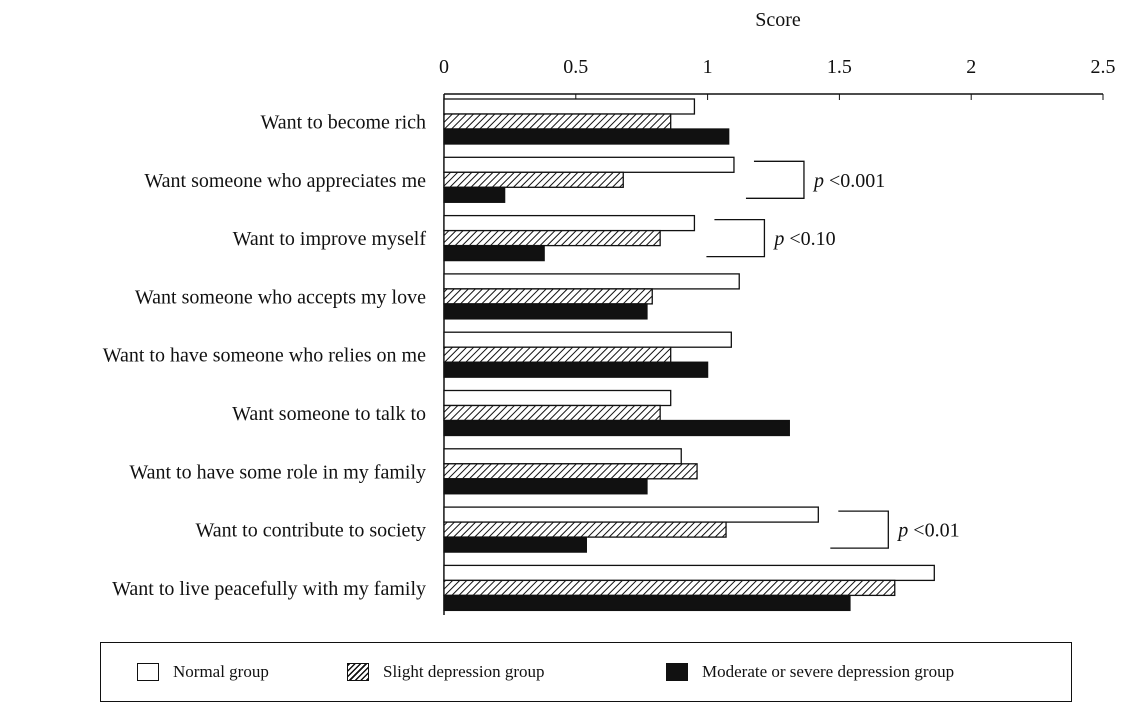 This screenshot has height=703, width=1127. What do you see at coordinates (148, 672) in the screenshot?
I see `legend-swatch-normal` at bounding box center [148, 672].